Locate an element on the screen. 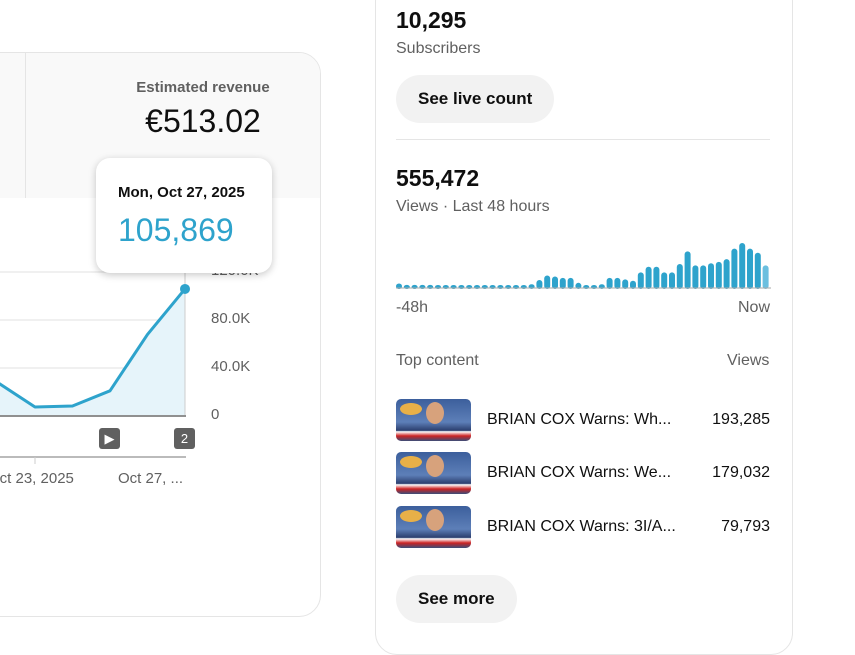 The height and width of the screenshot is (655, 855). video-views: 179,032 is located at coordinates (741, 472).